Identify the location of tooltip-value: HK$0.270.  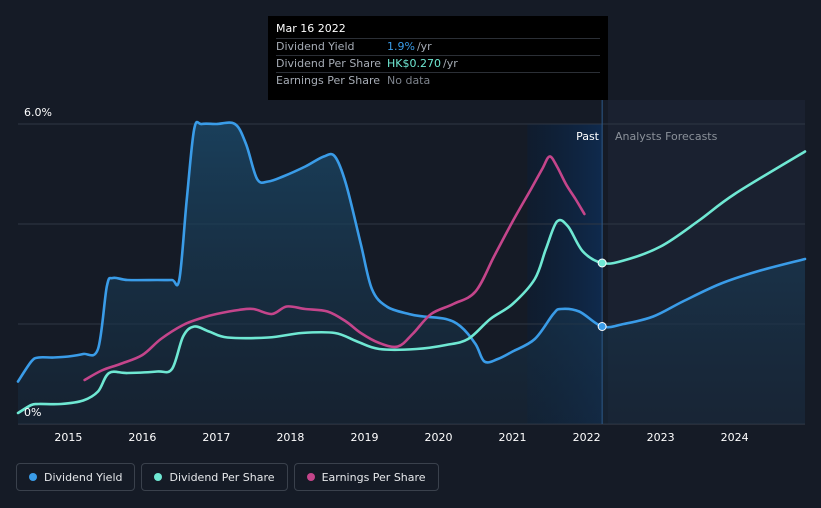
(414, 63).